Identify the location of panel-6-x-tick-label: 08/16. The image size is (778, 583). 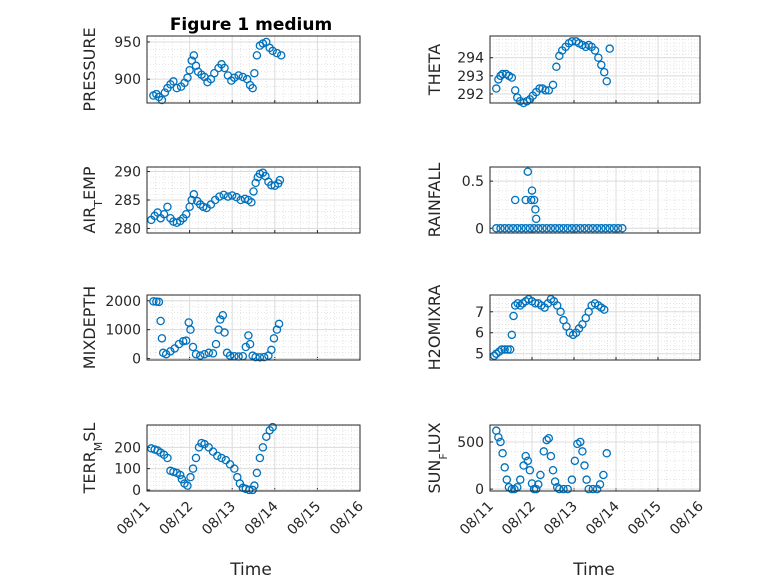
(347, 518).